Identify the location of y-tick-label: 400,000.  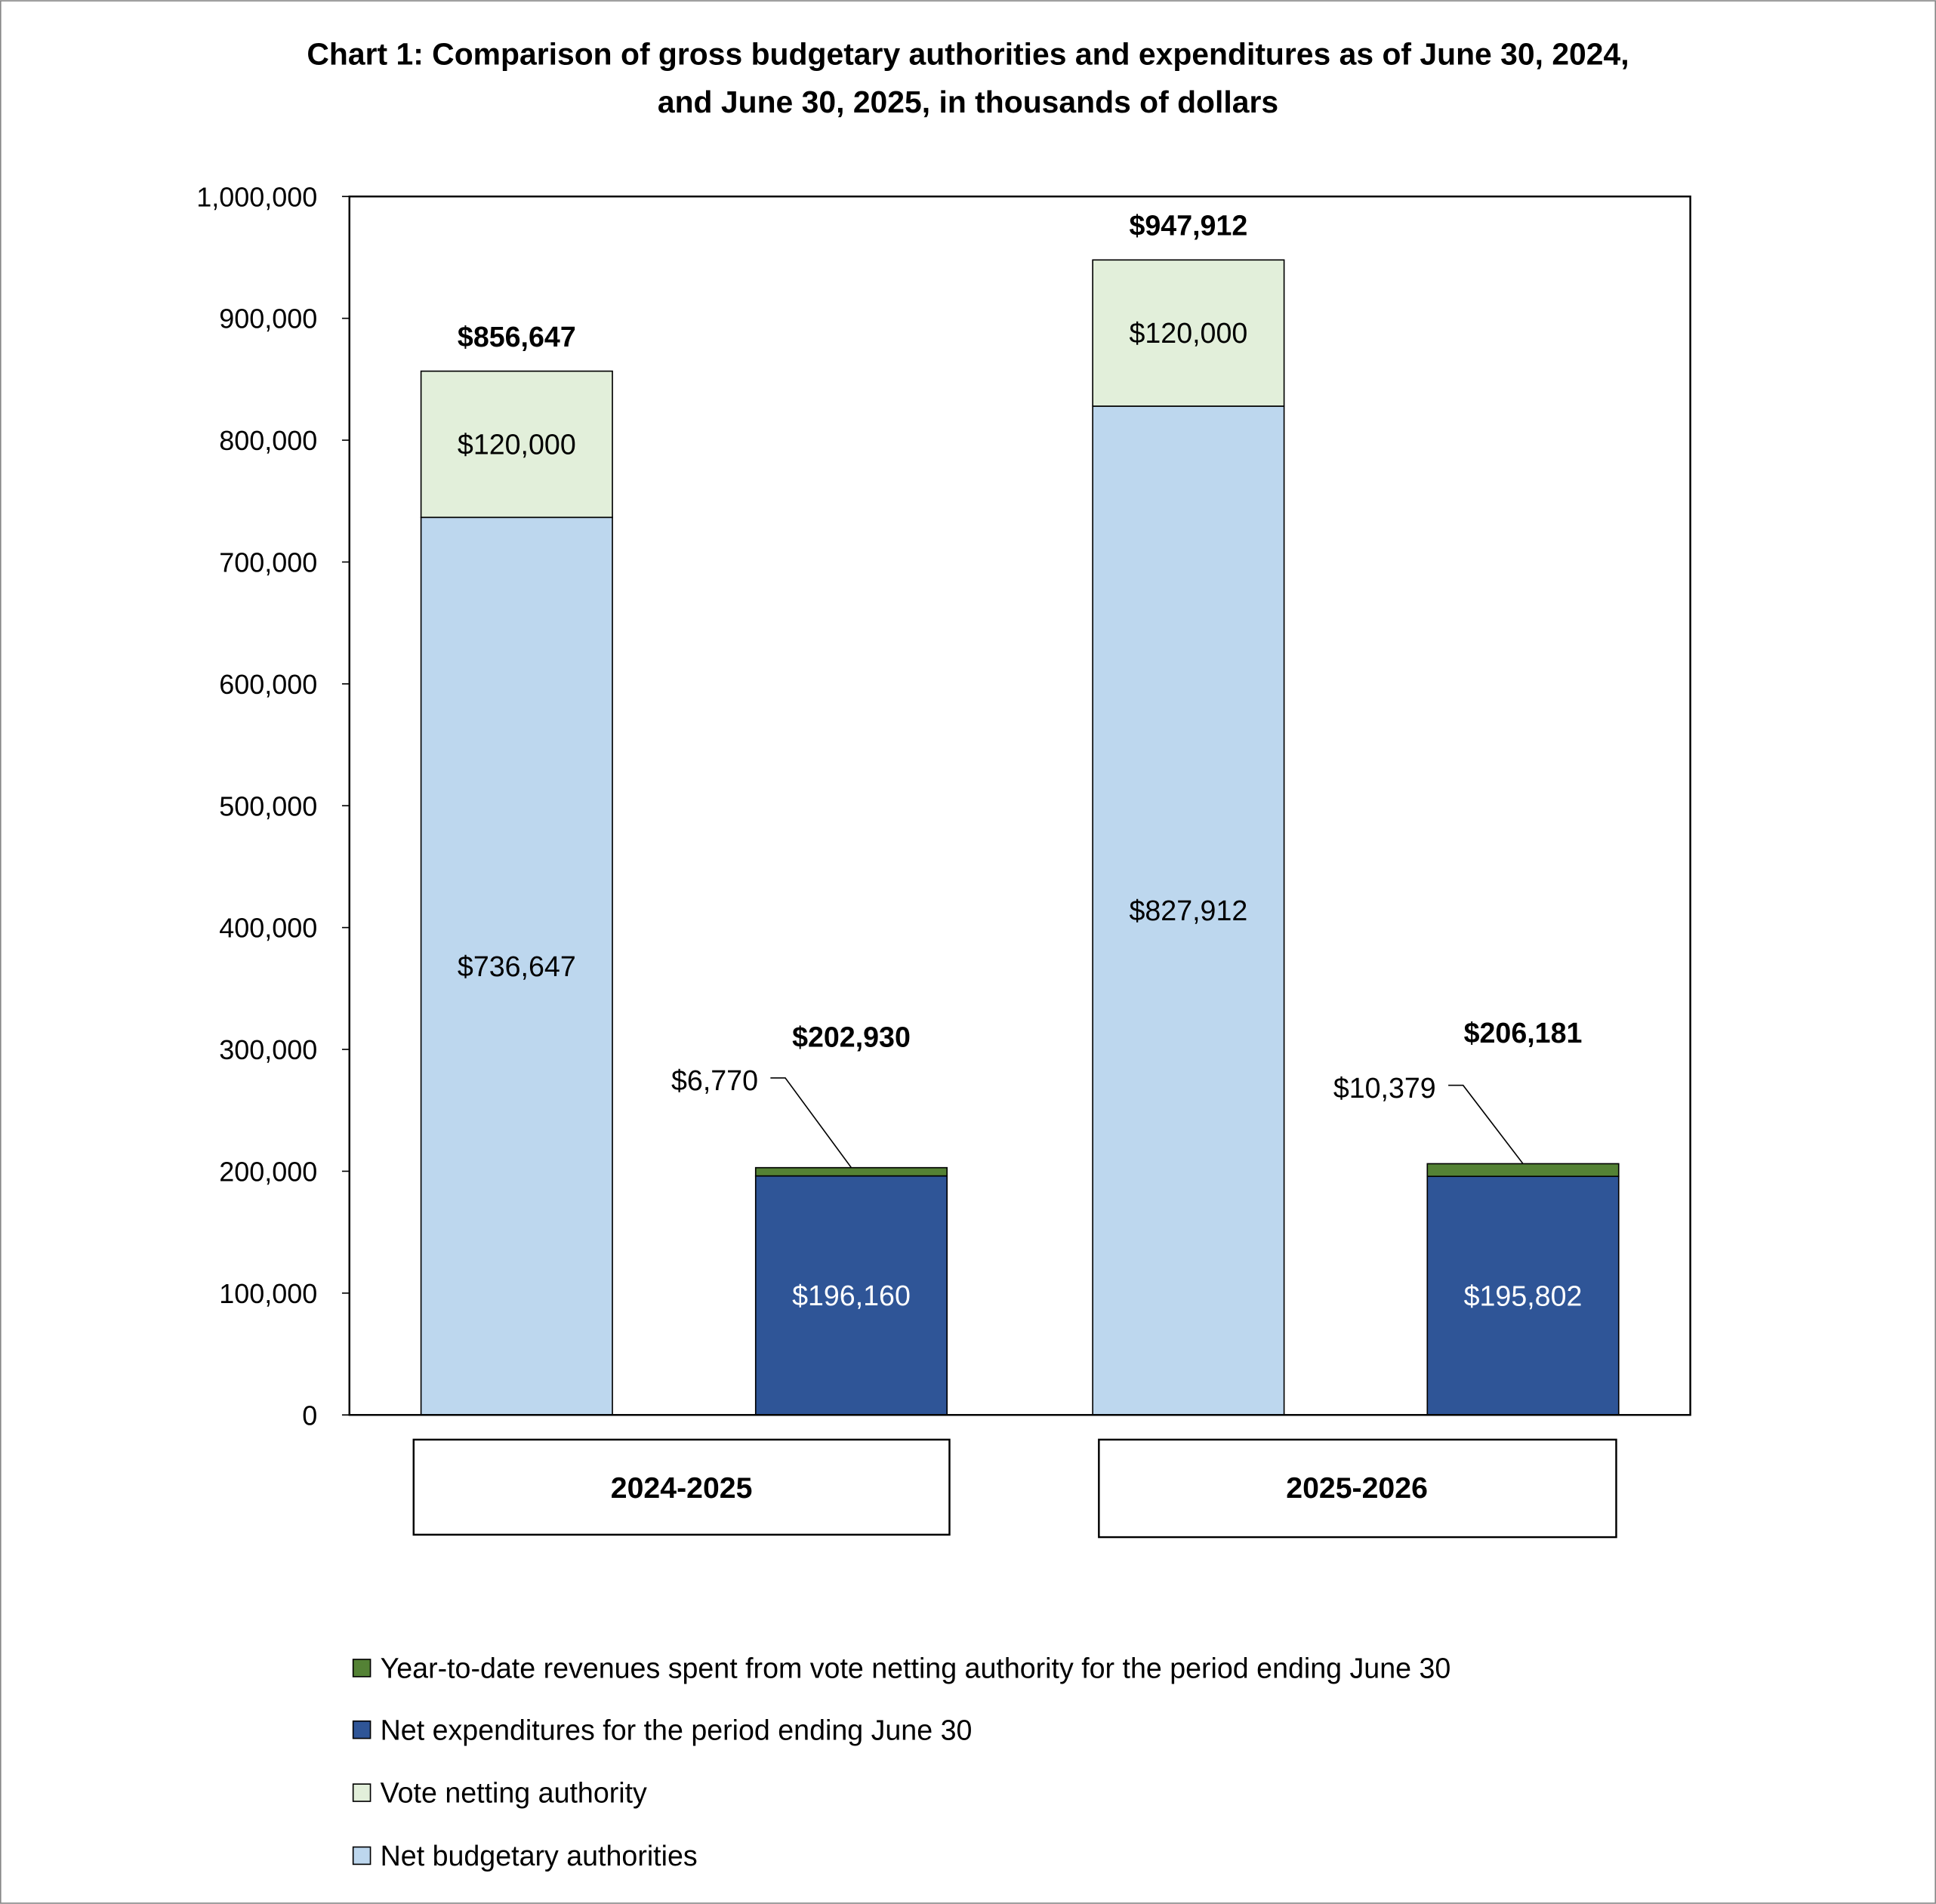
(268, 928).